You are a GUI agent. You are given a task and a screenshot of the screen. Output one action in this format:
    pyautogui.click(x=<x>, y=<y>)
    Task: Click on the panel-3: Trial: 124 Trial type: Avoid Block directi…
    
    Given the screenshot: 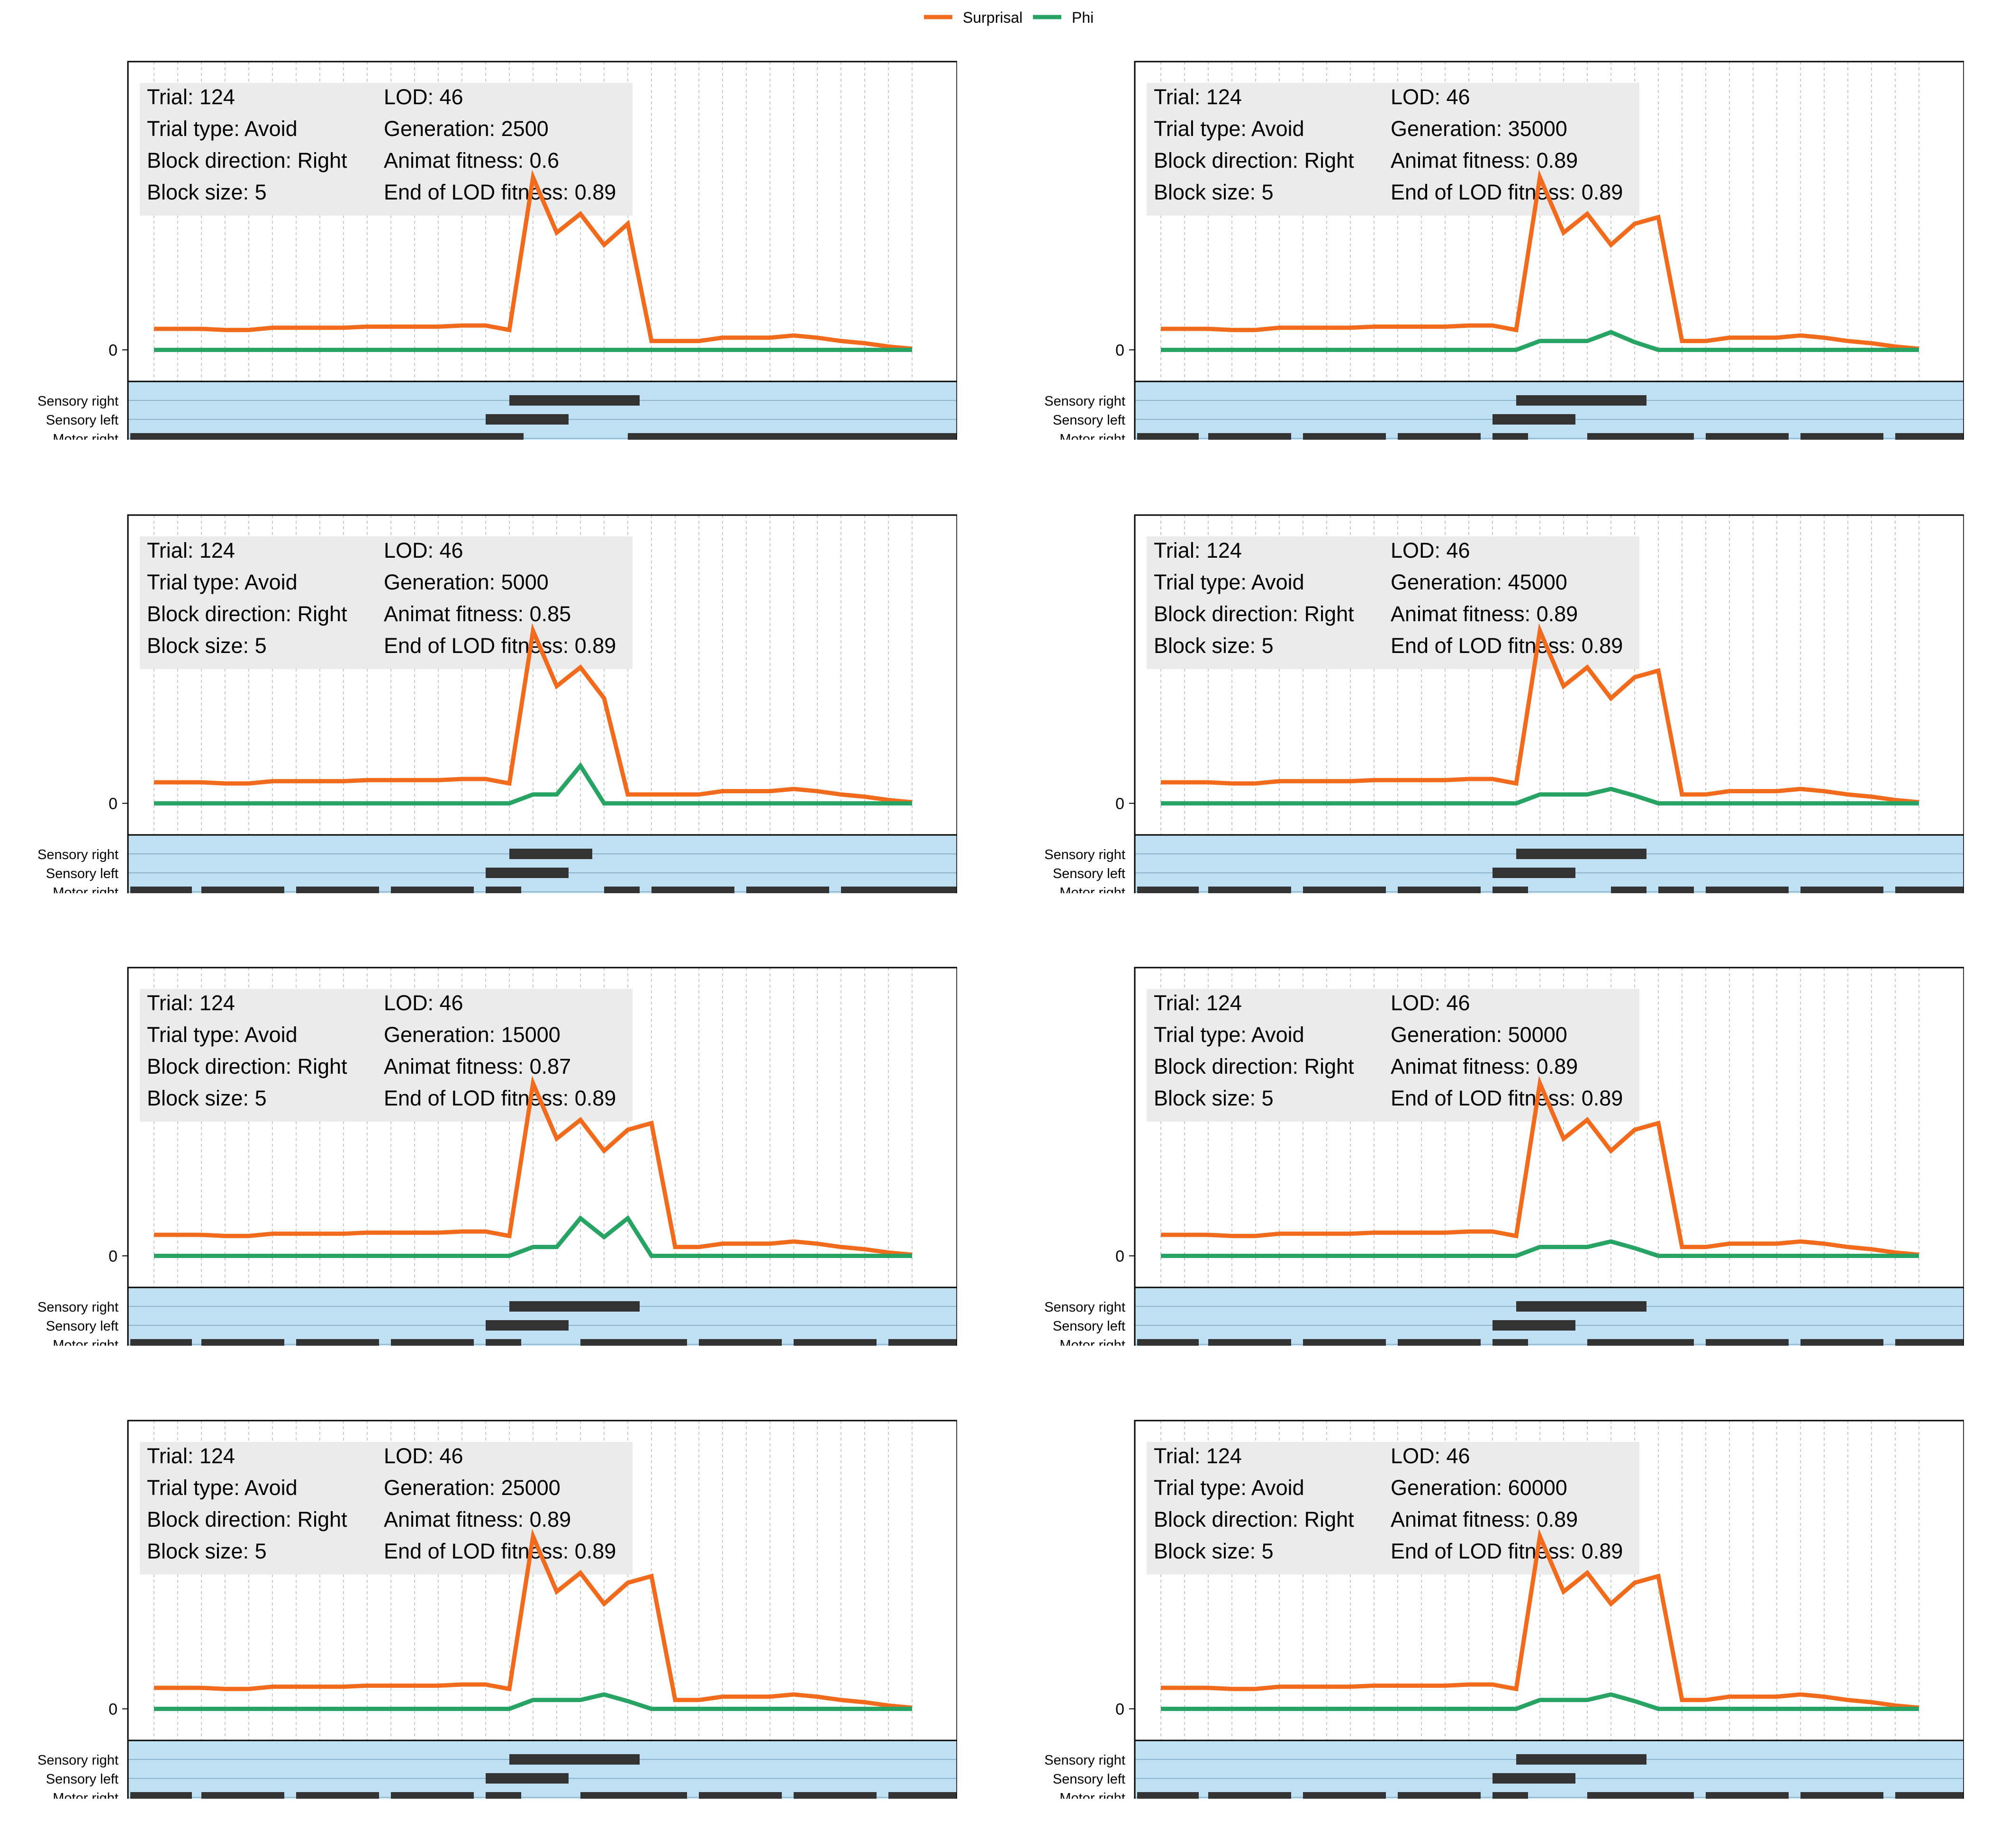 What is the action you would take?
    pyautogui.click(x=497, y=704)
    